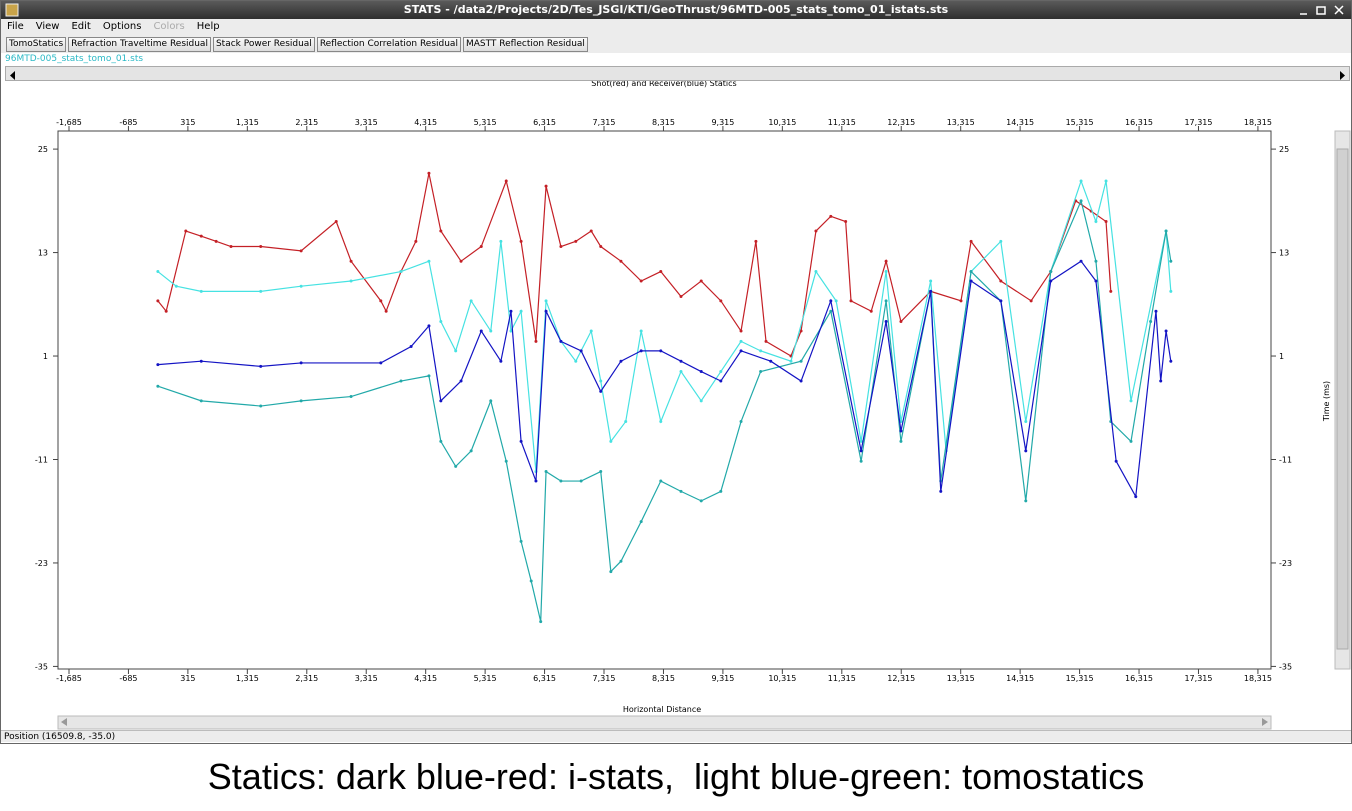 The image size is (1352, 811). Describe the element at coordinates (122, 26) in the screenshot. I see `menu-item: Options` at that location.